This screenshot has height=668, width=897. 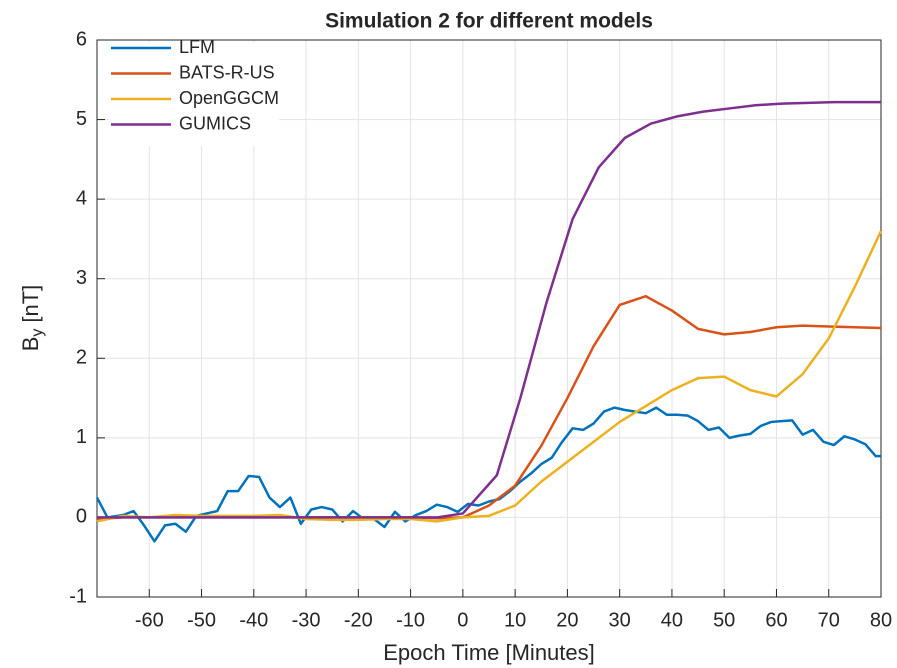 I want to click on x-tick-label: -10, so click(x=410, y=620).